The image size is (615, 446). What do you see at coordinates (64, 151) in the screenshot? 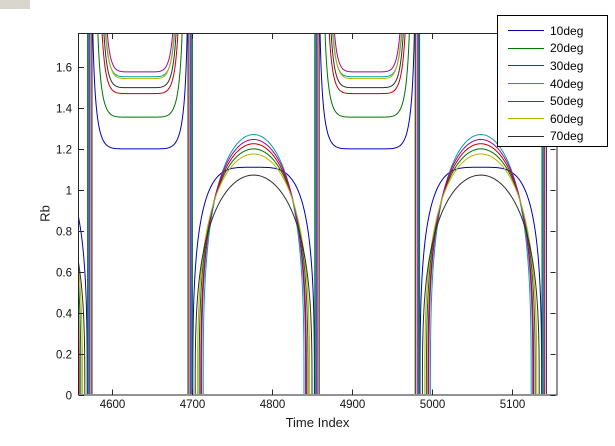
I see `y-tick-label: 1.2` at bounding box center [64, 151].